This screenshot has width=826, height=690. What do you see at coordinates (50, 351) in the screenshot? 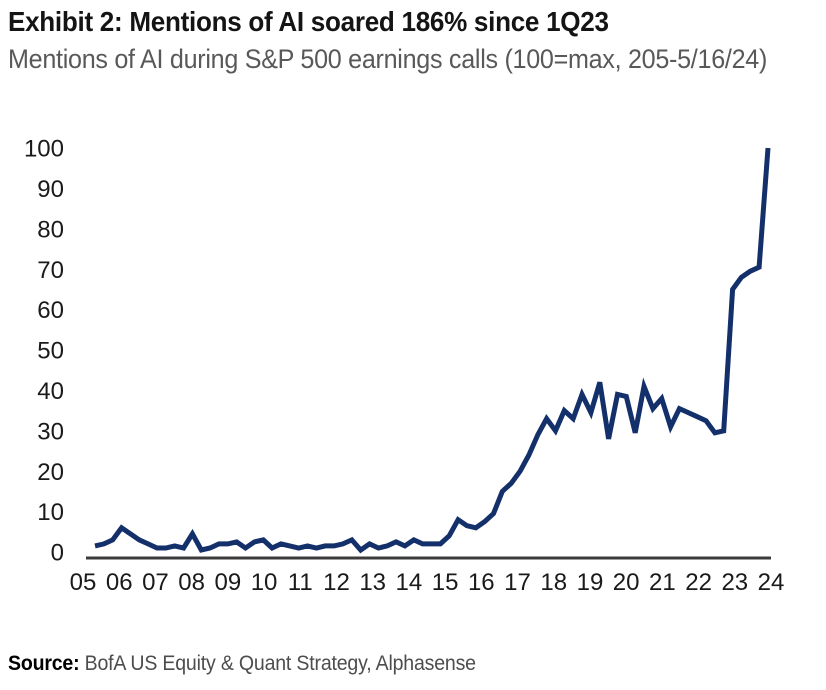
I see `y-tick-label: 50` at bounding box center [50, 351].